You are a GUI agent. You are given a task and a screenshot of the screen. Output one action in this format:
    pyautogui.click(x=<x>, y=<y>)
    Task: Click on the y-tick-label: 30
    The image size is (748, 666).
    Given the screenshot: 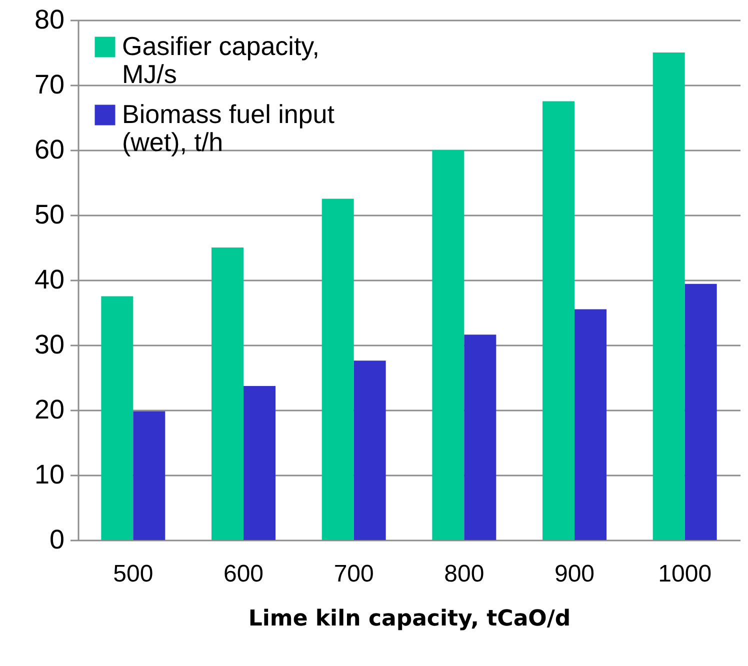 What is the action you would take?
    pyautogui.click(x=49, y=345)
    